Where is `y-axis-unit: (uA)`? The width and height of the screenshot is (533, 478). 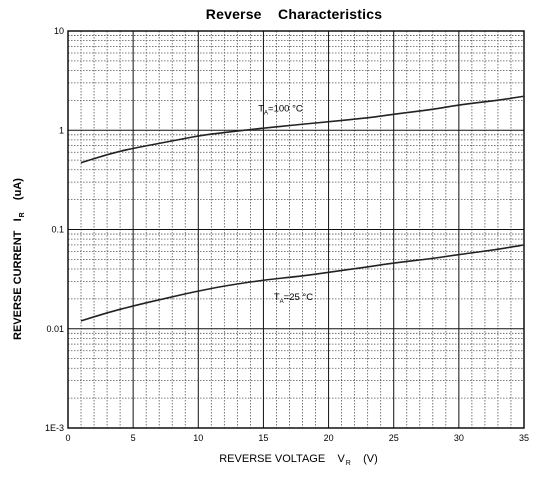 y-axis-unit: (uA) is located at coordinates (18, 189).